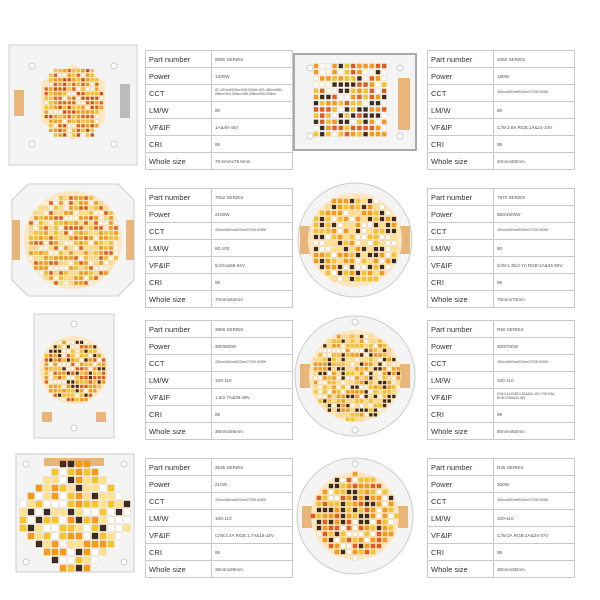 This screenshot has height=600, width=600. What do you see at coordinates (178, 535) in the screenshot?
I see `label-vfif: VF&IF` at bounding box center [178, 535].